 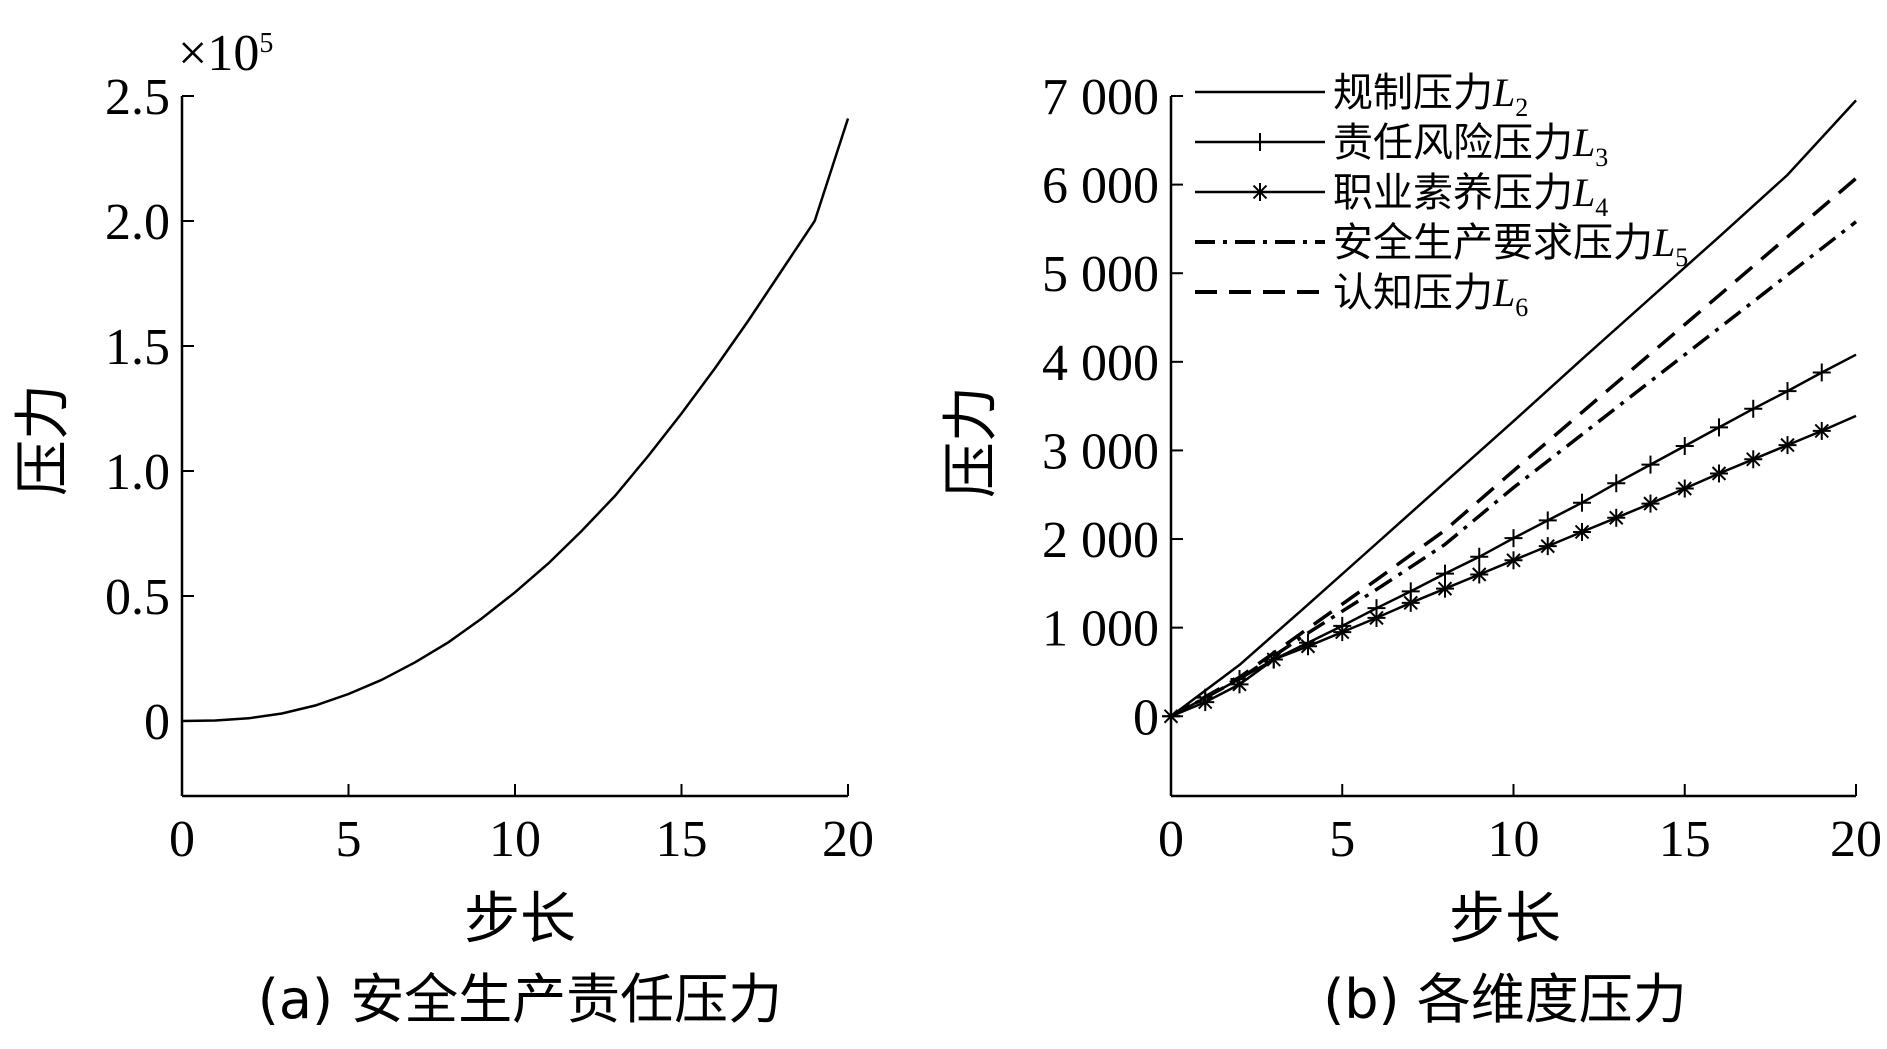 I want to click on panel-a-x-tick-label: 10, so click(x=515, y=839).